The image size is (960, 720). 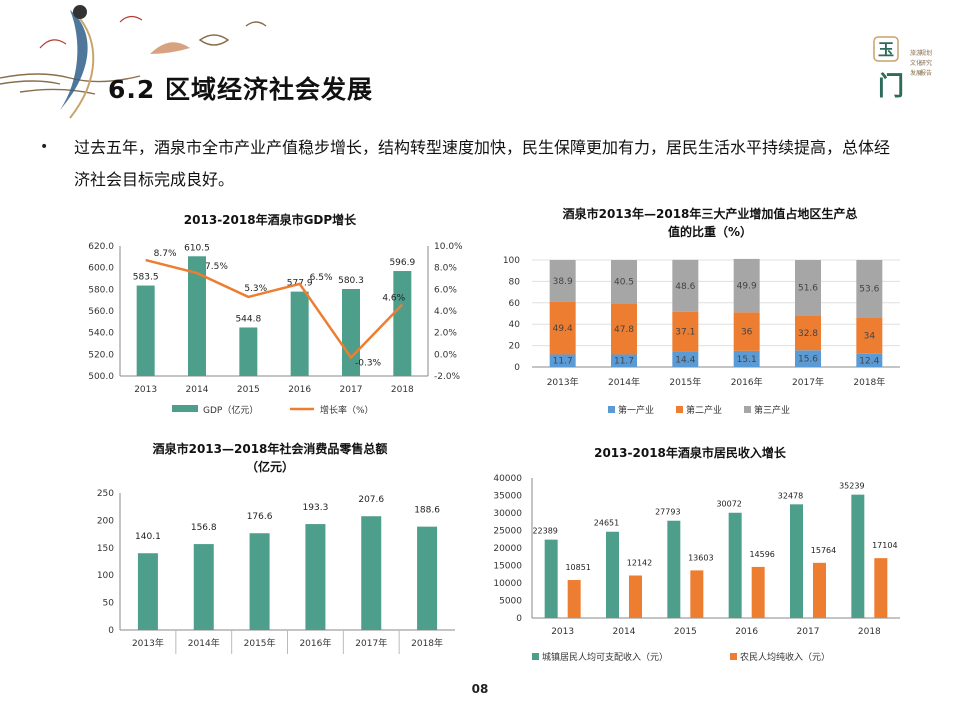 I want to click on industry-y-tick: 80, so click(x=515, y=282).